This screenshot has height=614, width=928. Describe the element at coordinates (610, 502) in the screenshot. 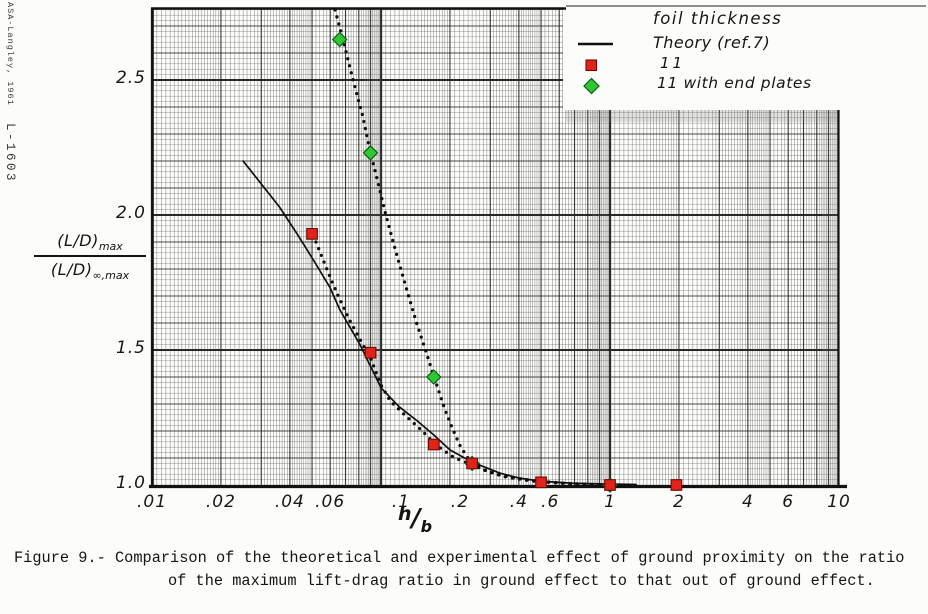

I see `x-tick-label: 1` at that location.